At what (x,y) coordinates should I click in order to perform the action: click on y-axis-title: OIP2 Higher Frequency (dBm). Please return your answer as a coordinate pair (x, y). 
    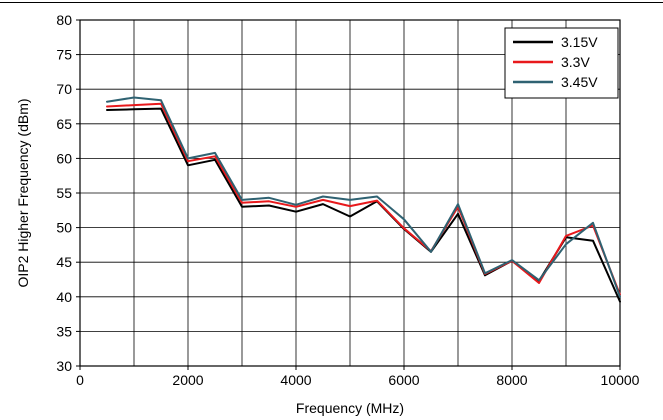
    Looking at the image, I should click on (23, 192).